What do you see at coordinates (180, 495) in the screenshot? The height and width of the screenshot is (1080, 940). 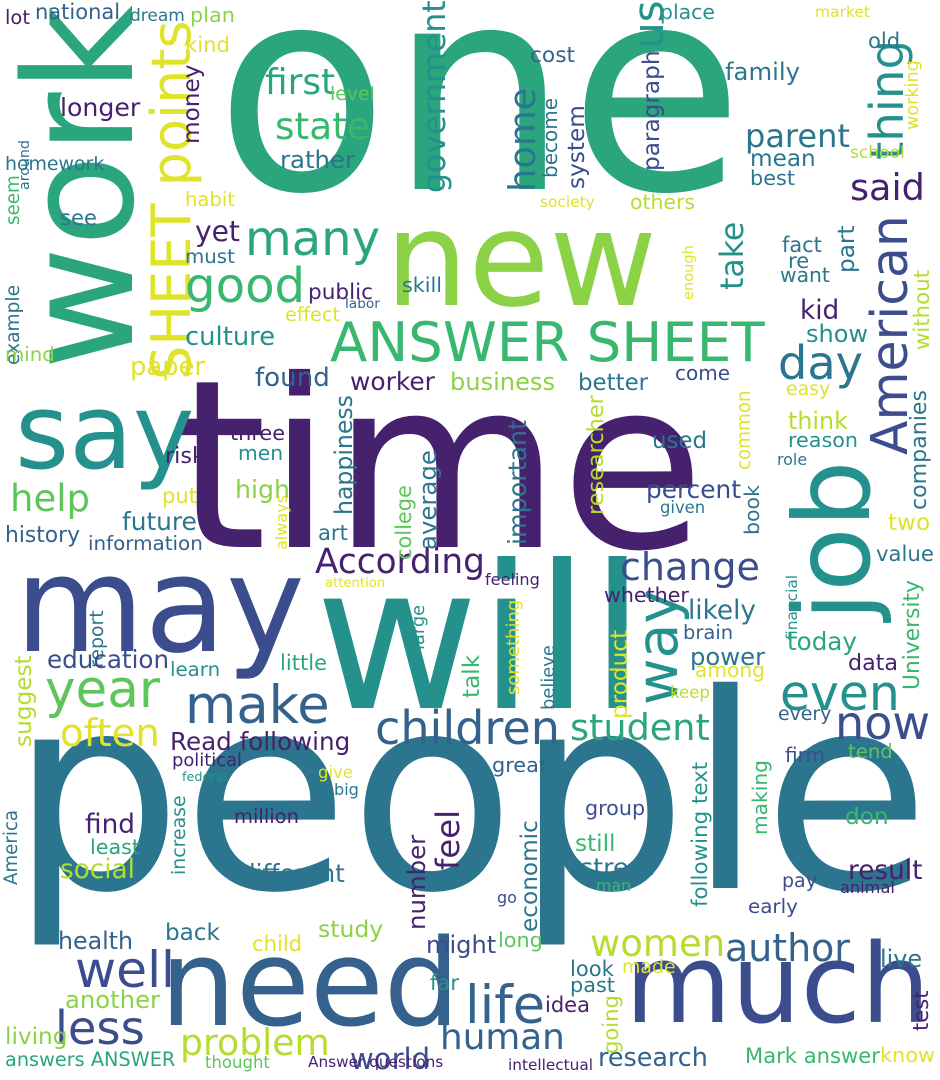 I see `word-put: put` at bounding box center [180, 495].